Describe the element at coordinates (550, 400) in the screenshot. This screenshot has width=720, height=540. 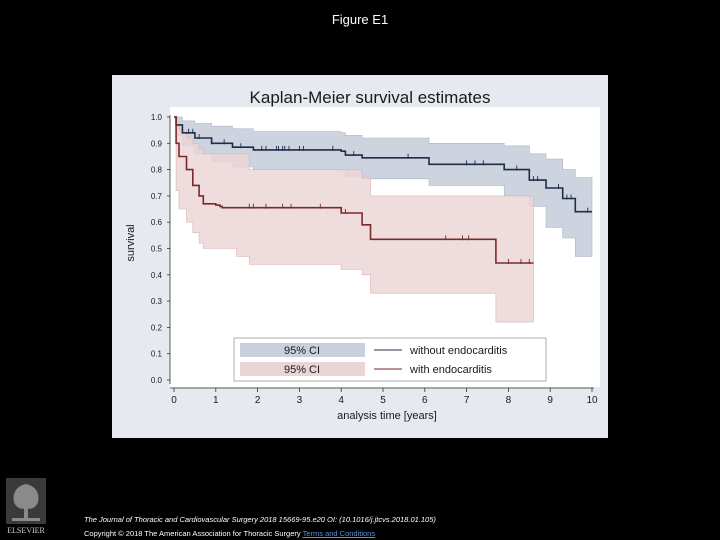
I see `x-tick-label: 9` at that location.